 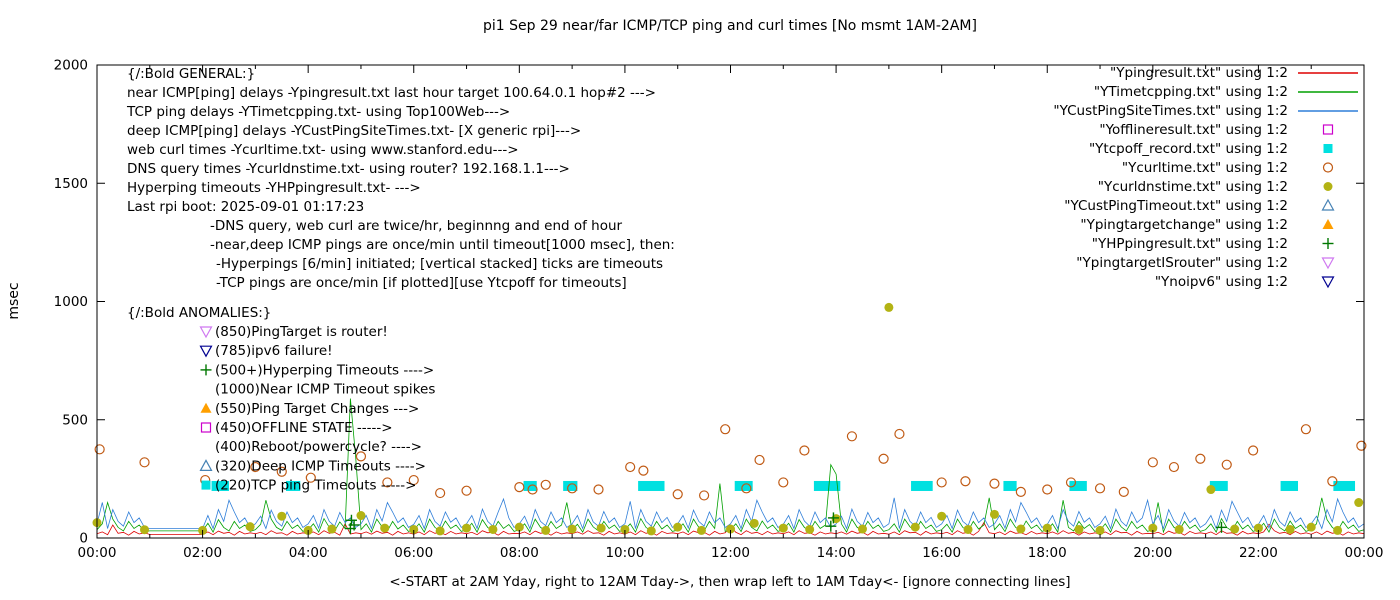 I want to click on anomaly-note: (1000)Near ICMP Timeout spikes, so click(x=325, y=390).